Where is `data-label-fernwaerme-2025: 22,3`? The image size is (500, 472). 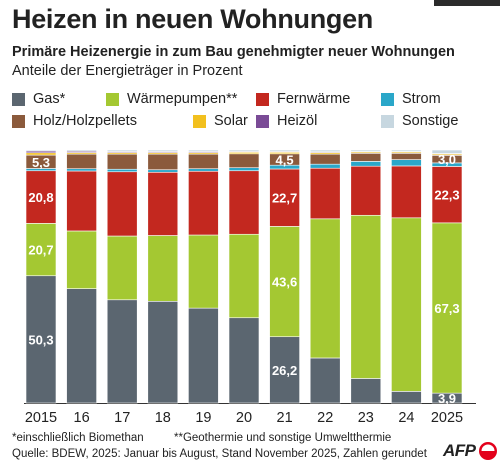 data-label-fernwaerme-2025: 22,3 is located at coordinates (446, 195).